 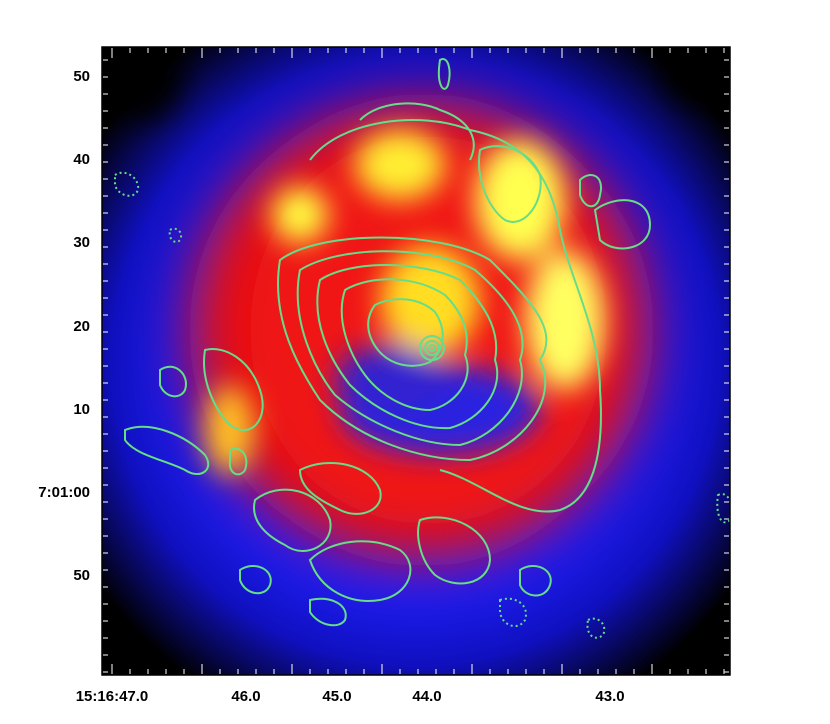 I want to click on y-tick-label: 30, so click(x=81, y=242).